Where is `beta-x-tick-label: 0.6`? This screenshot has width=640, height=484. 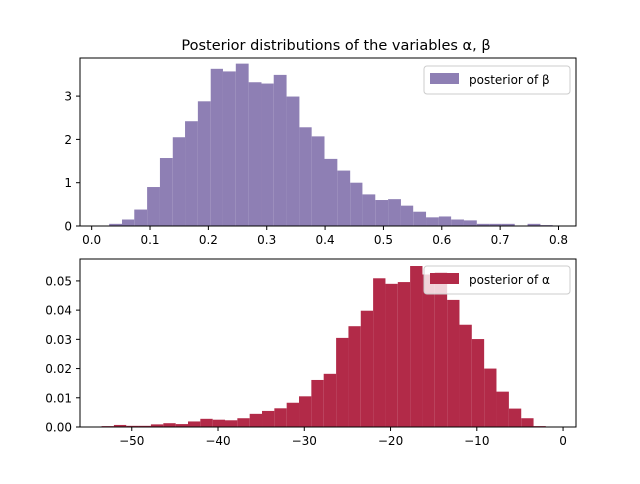
beta-x-tick-label: 0.6 is located at coordinates (441, 240).